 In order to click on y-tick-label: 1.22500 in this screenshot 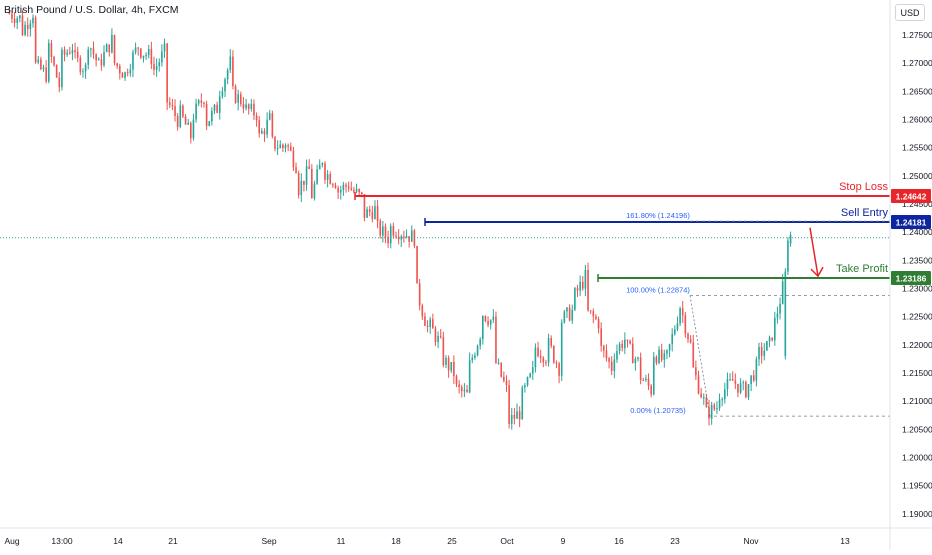, I will do `click(917, 317)`.